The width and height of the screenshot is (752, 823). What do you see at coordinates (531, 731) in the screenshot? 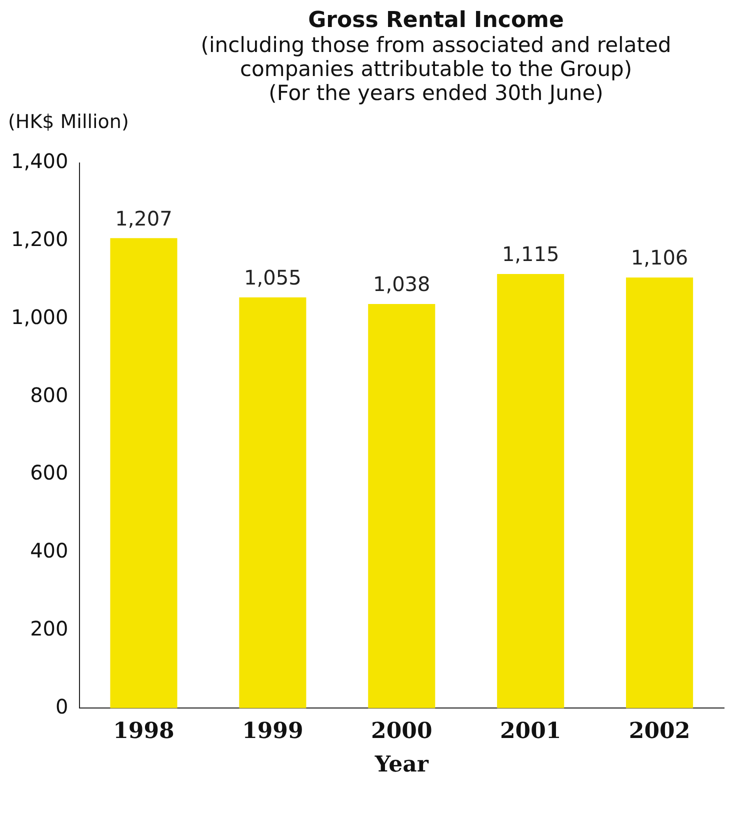
I see `x-tick-label: 2001` at bounding box center [531, 731].